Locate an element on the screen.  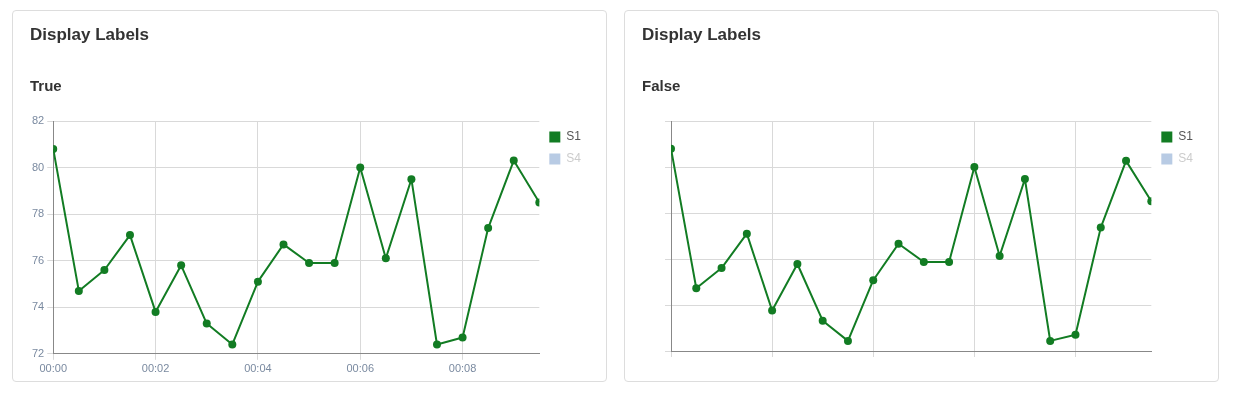
x-tick-label: 00:04 is located at coordinates (258, 368).